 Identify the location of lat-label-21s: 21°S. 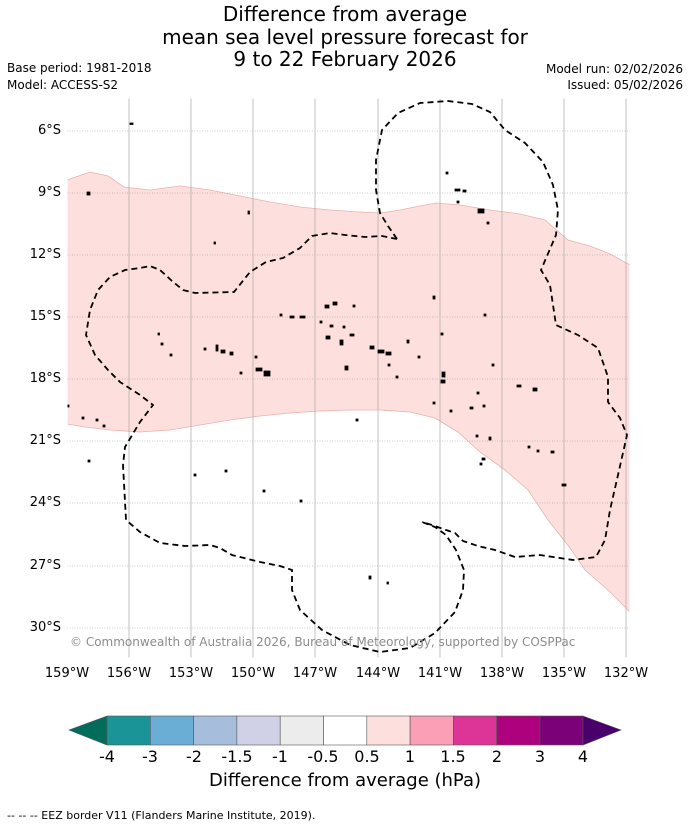
(45, 440).